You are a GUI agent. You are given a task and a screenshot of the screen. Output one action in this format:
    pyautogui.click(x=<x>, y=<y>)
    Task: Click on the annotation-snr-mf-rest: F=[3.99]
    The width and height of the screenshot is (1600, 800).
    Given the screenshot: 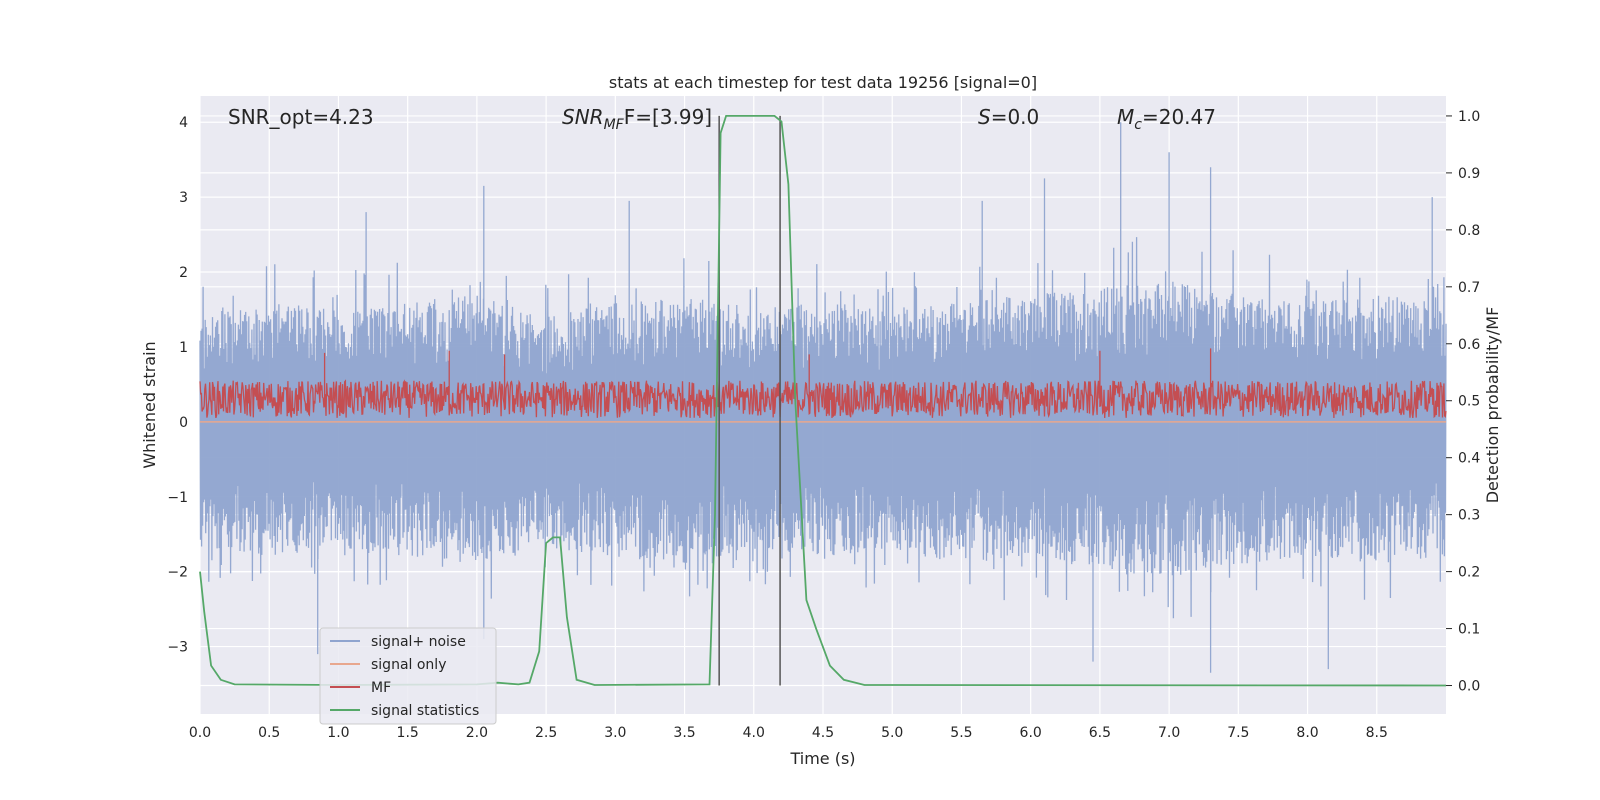 What is the action you would take?
    pyautogui.click(x=668, y=117)
    